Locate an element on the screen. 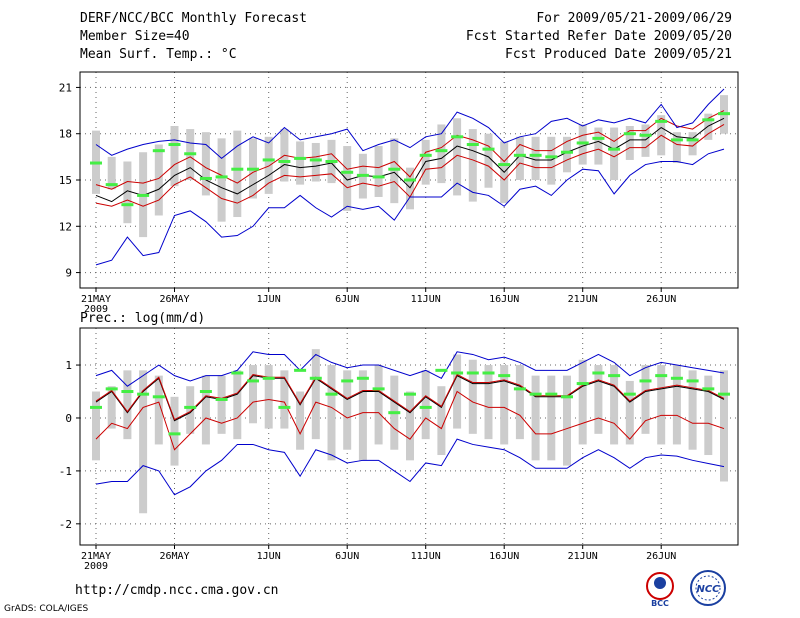 This screenshot has width=800, height=618. start-date: Fcst Started Refer Date 2009/05/20 is located at coordinates (598, 36).